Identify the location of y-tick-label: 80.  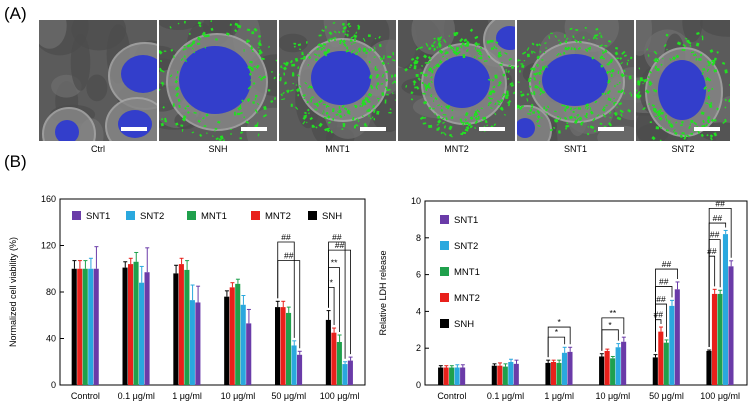
(51, 292).